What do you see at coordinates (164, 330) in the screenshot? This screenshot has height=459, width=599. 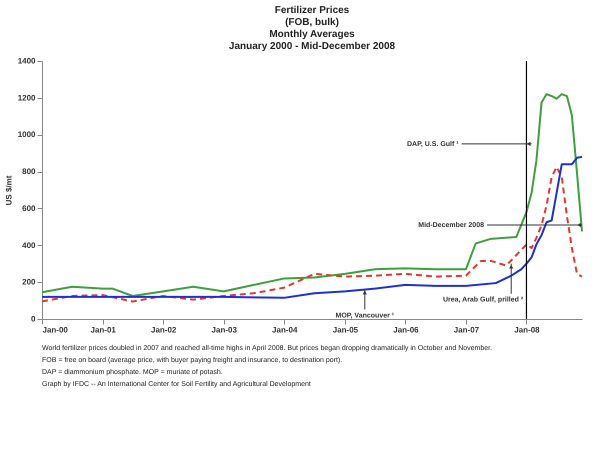 I see `x-tick-label: Jan-02` at bounding box center [164, 330].